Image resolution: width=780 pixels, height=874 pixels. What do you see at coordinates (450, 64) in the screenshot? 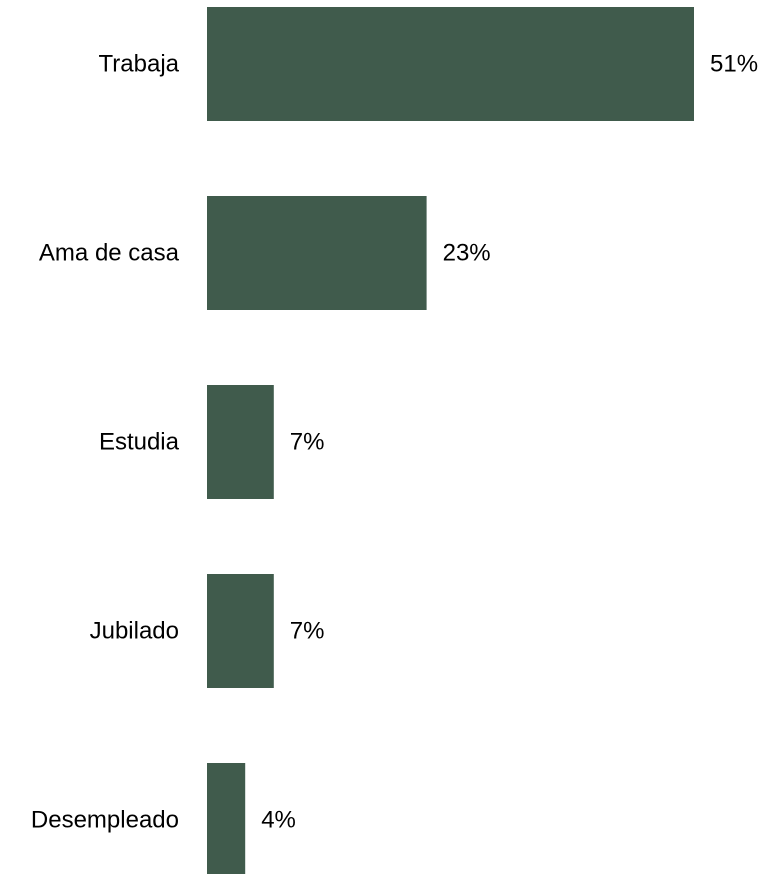
I see `bar-trabaja` at bounding box center [450, 64].